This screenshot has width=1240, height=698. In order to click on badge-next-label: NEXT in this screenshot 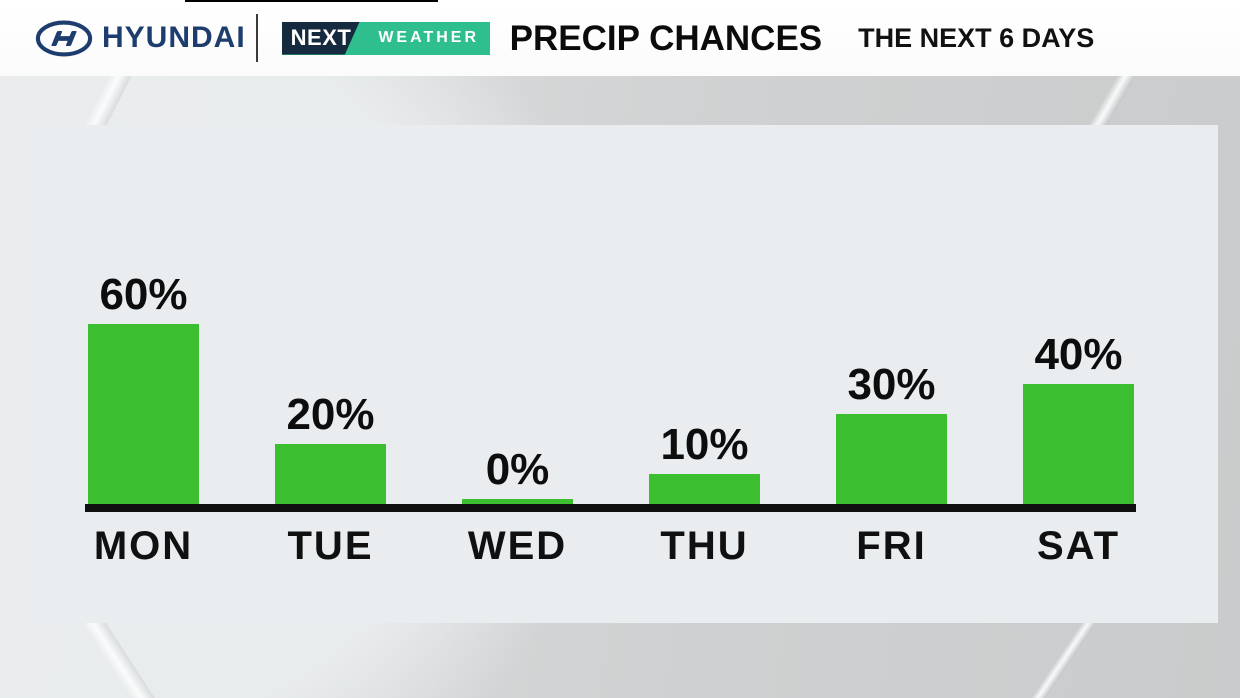, I will do `click(321, 37)`.